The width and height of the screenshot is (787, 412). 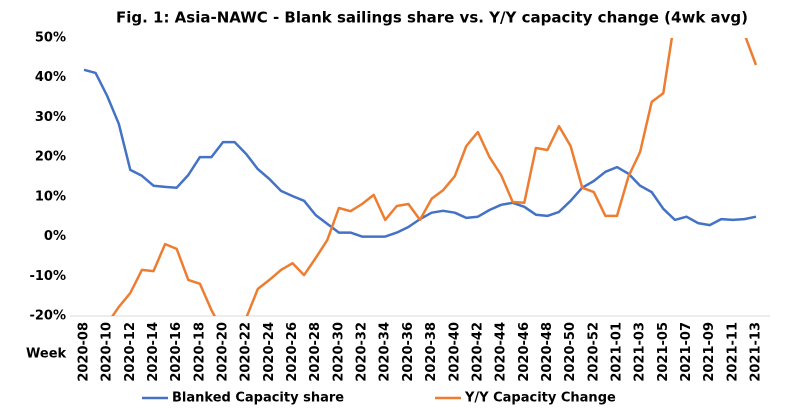 What do you see at coordinates (50, 157) in the screenshot?
I see `y-tick-label: 20%` at bounding box center [50, 157].